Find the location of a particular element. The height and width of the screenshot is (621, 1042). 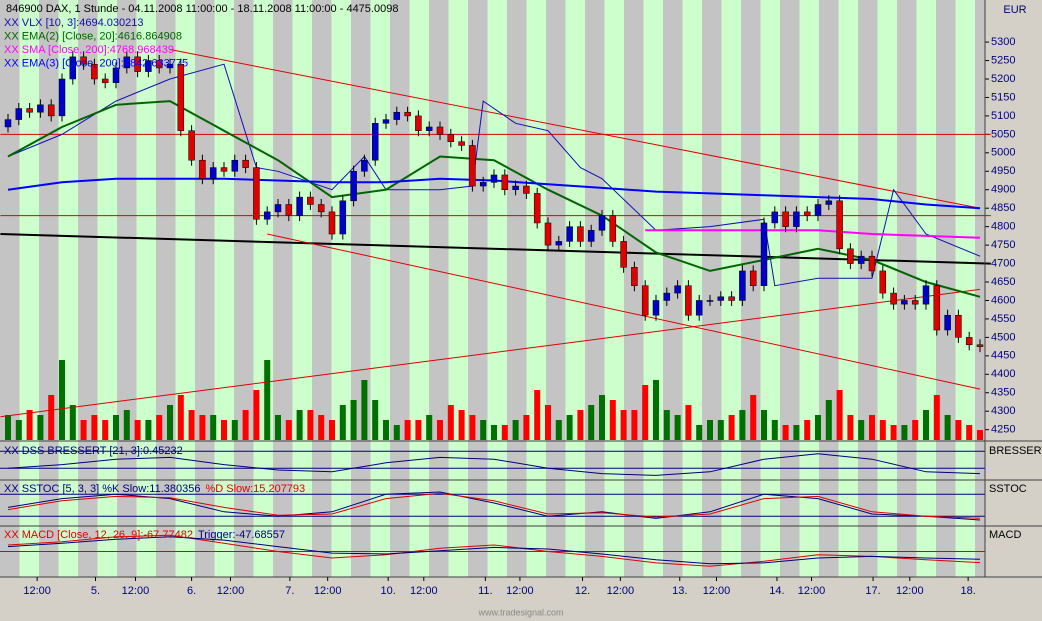

y-tick-label: 4400 is located at coordinates (1003, 374).